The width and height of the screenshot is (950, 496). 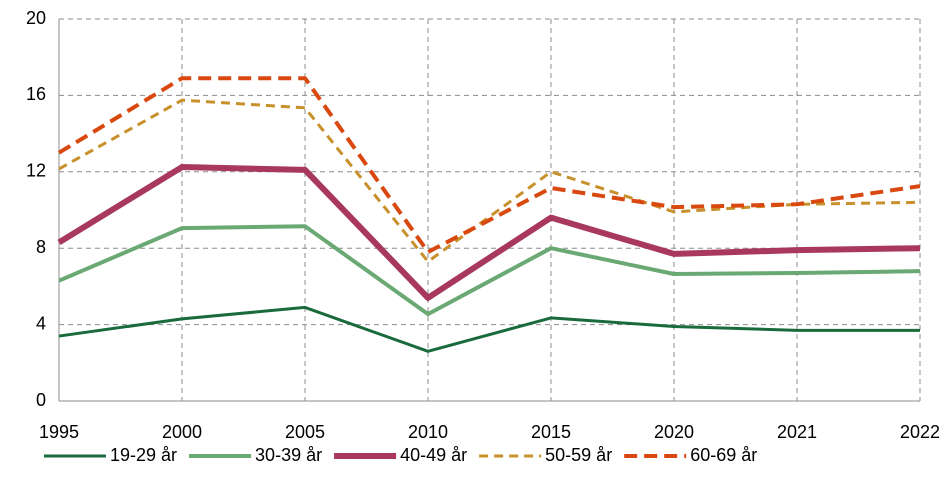 I want to click on legend-label: 30-39 år, so click(x=288, y=455).